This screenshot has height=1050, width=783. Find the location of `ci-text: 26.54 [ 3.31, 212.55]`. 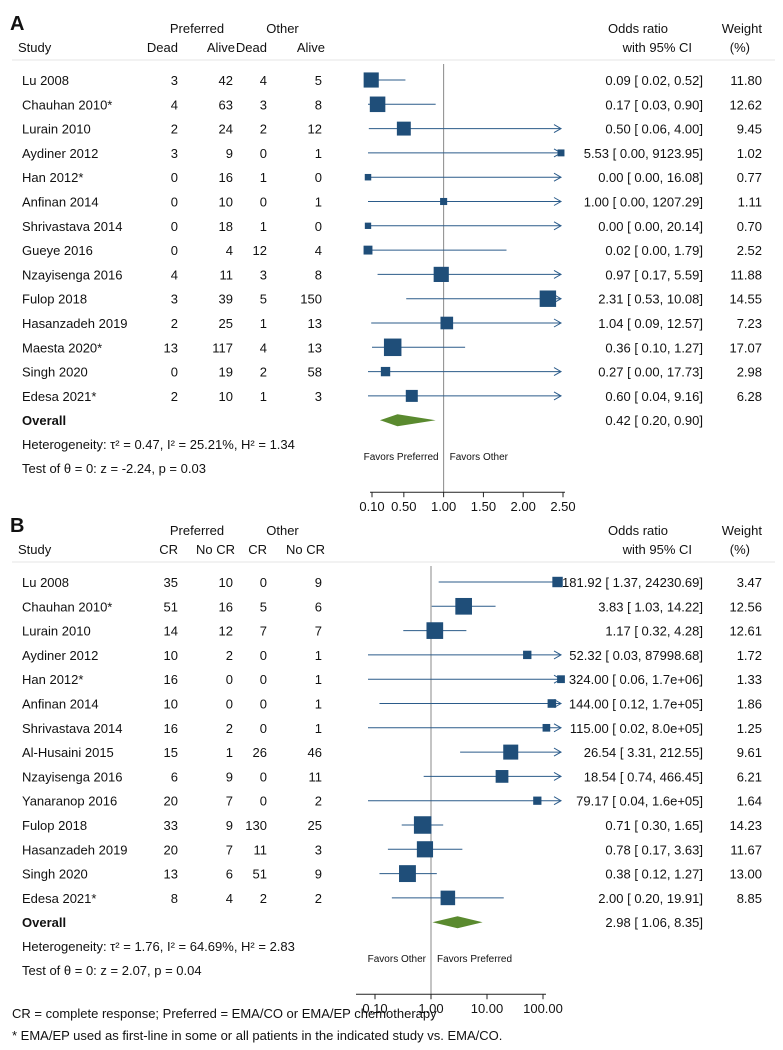

ci-text: 26.54 [ 3.31, 212.55] is located at coordinates (643, 752).